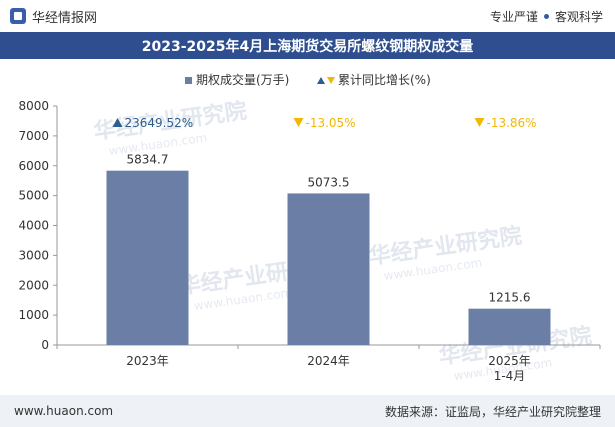 Image resolution: width=615 pixels, height=427 pixels. I want to click on y-tick-label: 1000, so click(33, 315).